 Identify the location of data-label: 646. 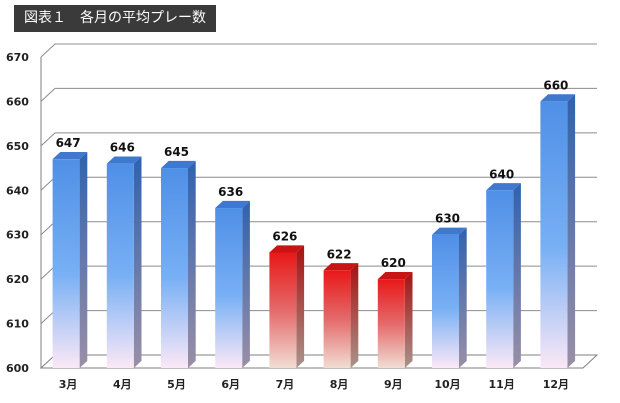
(122, 148).